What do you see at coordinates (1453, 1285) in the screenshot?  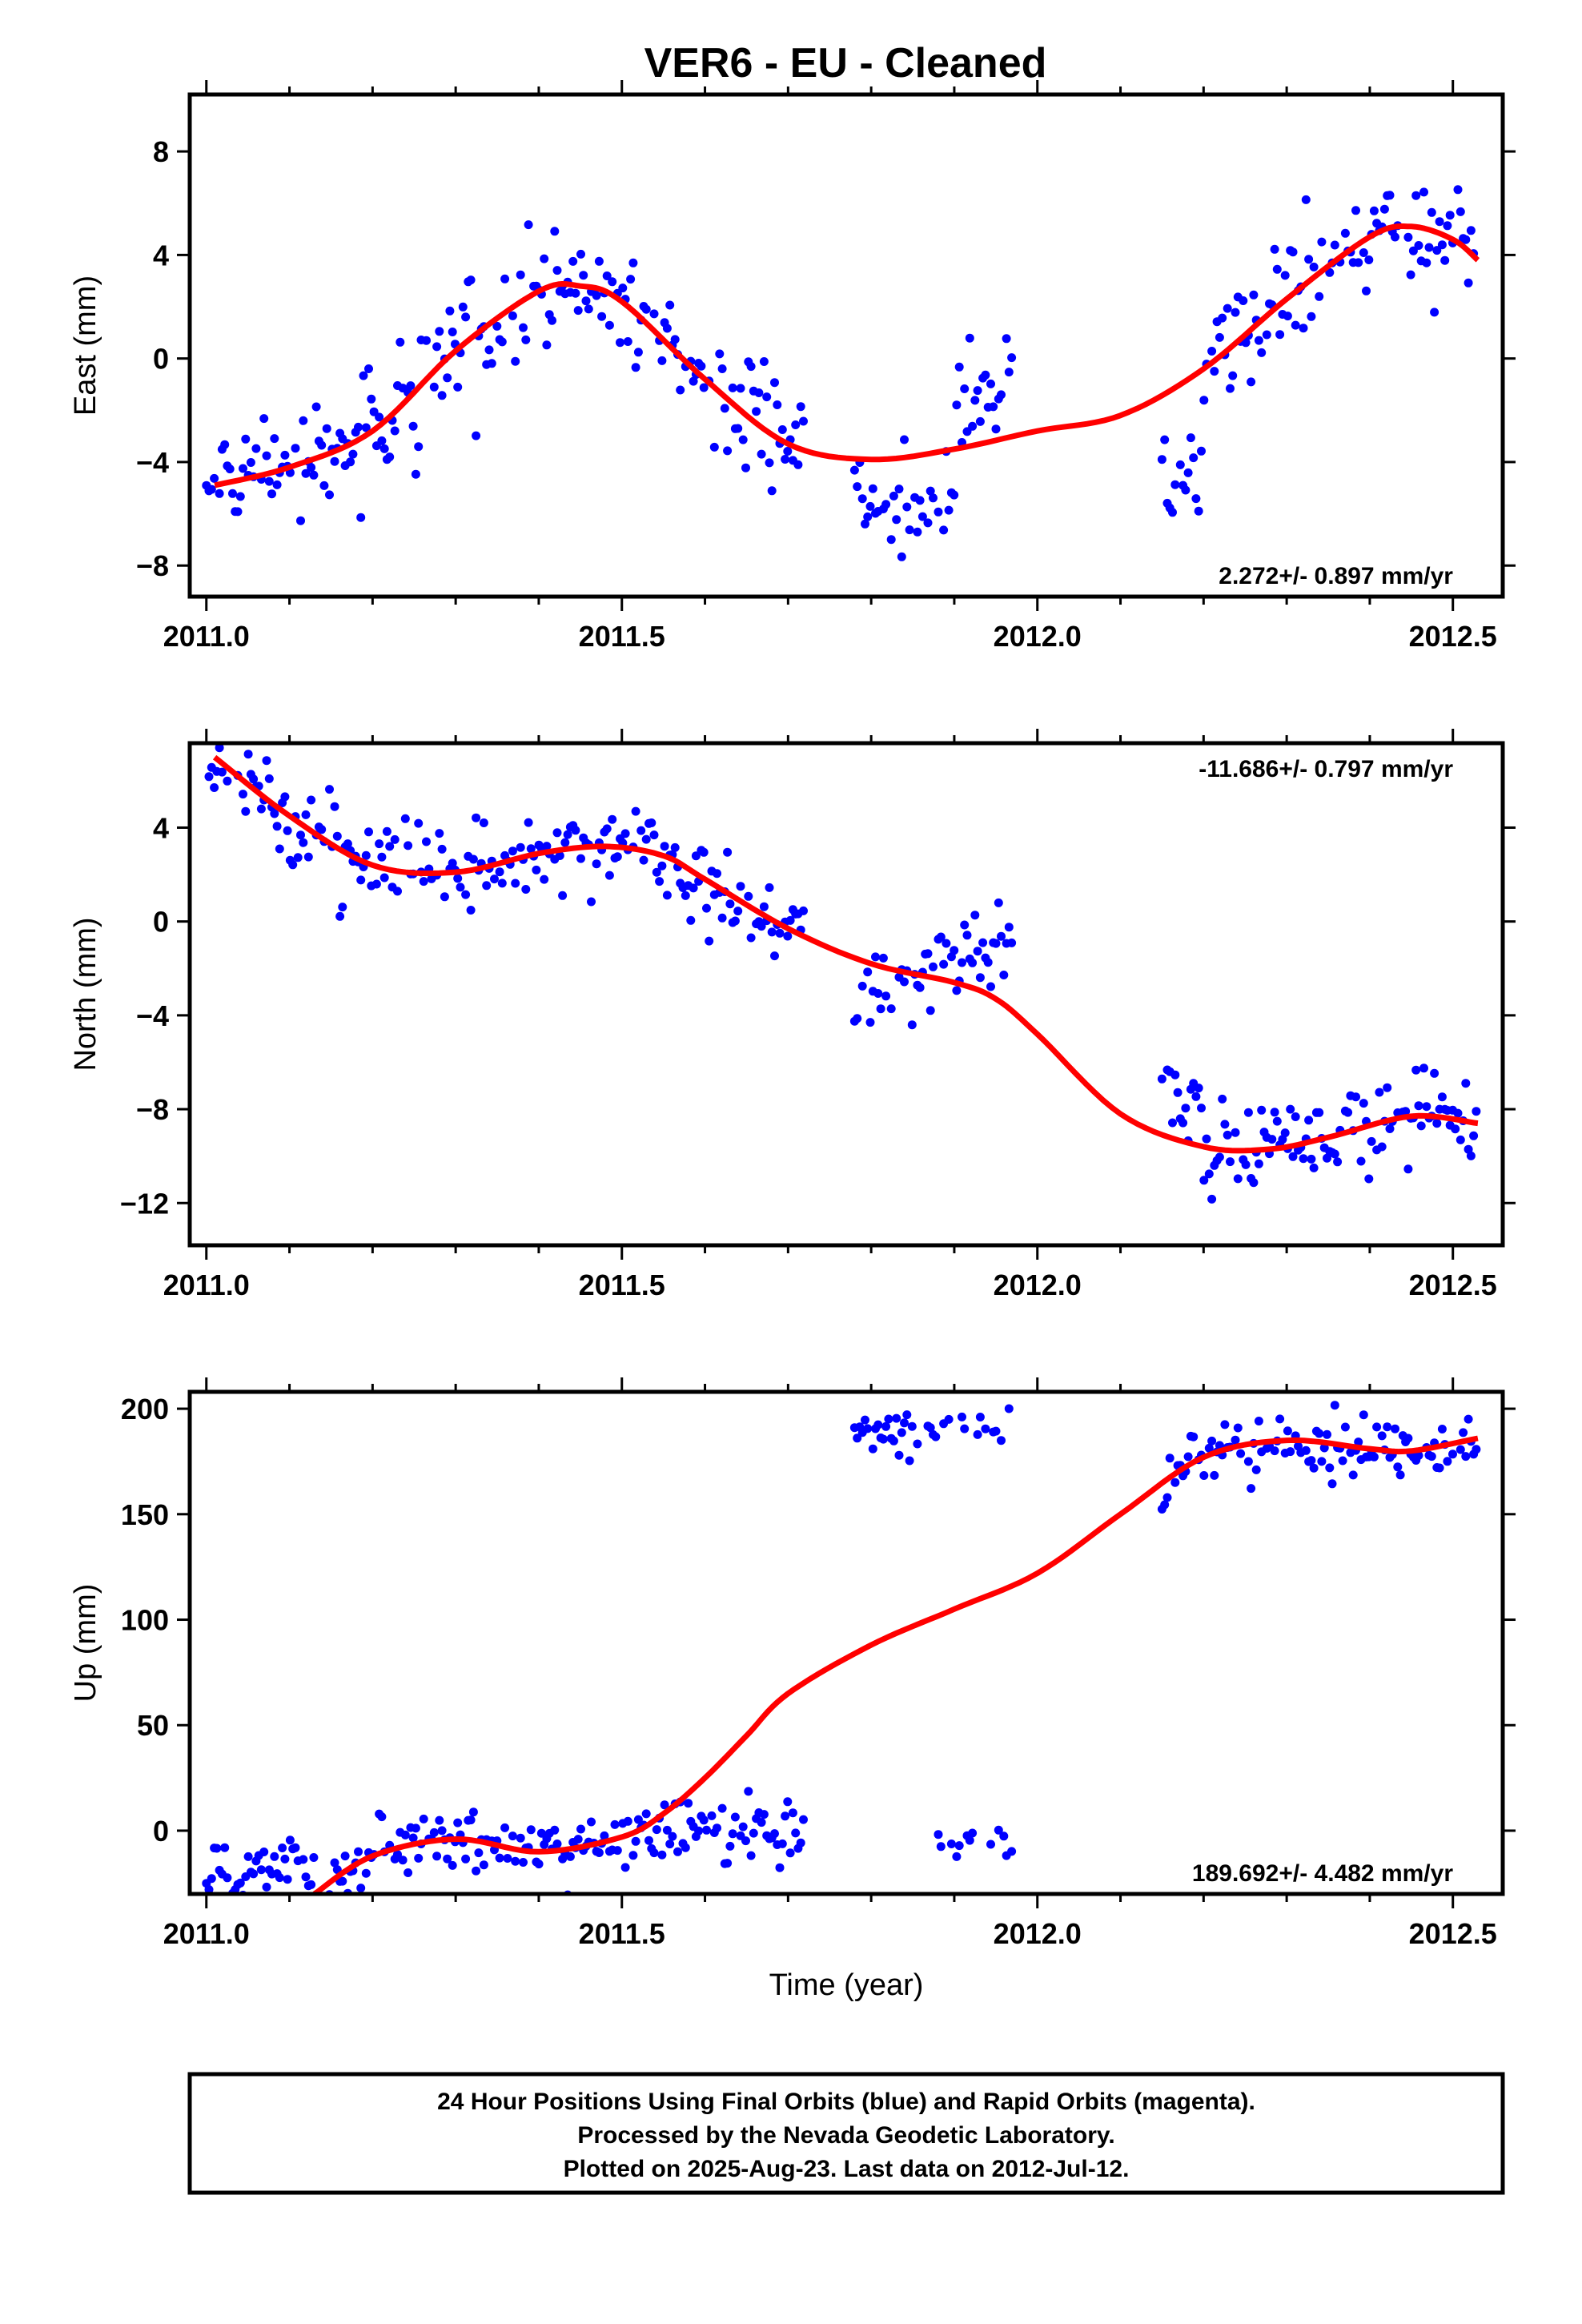 I see `x-tick-label: 2012.5` at bounding box center [1453, 1285].